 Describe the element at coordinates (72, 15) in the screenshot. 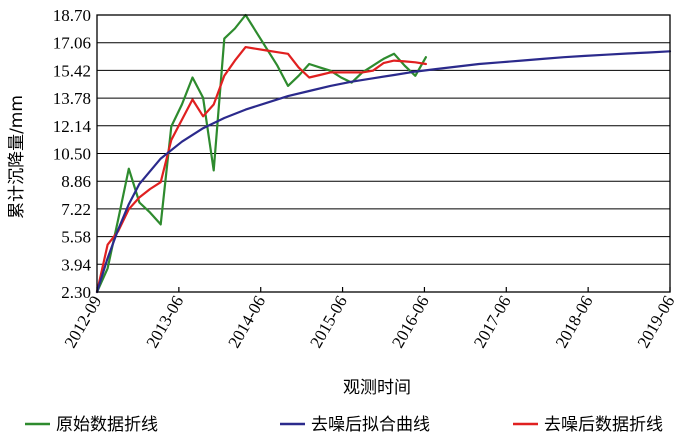

I see `y-tick-label: 18.70` at that location.